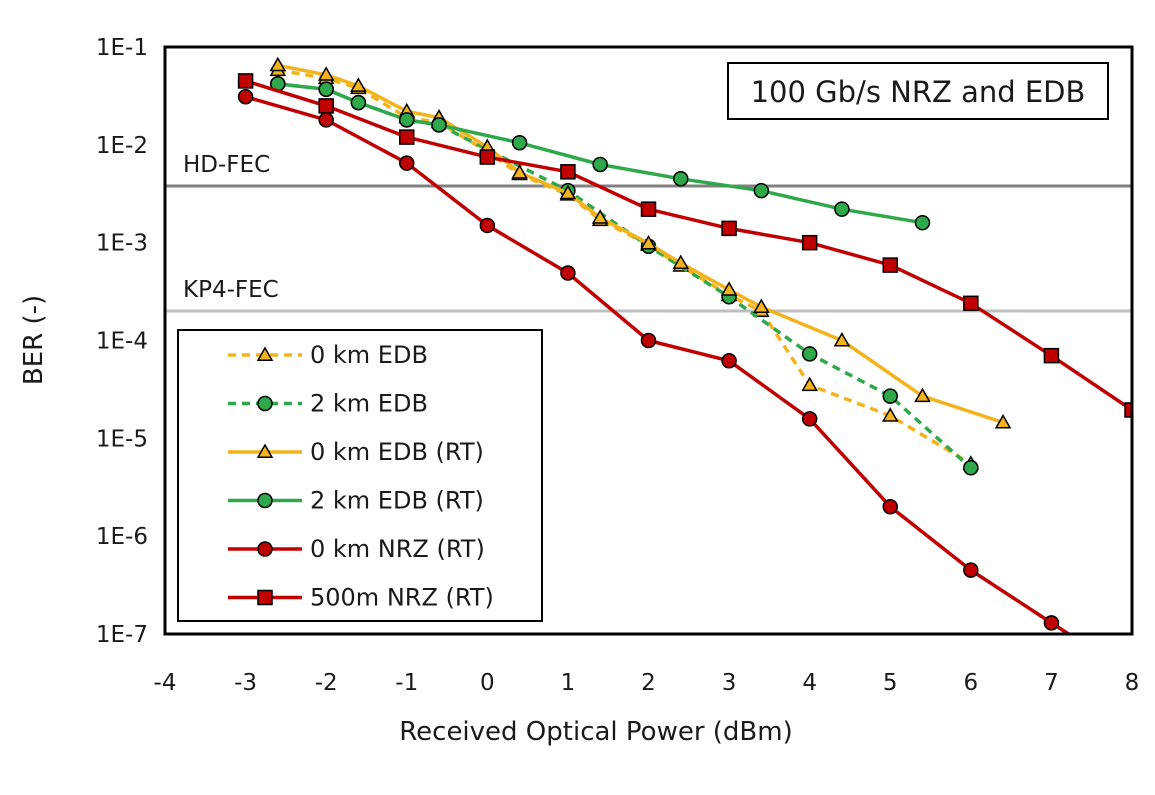  I want to click on legend-label: 0 km EDB, so click(369, 355).